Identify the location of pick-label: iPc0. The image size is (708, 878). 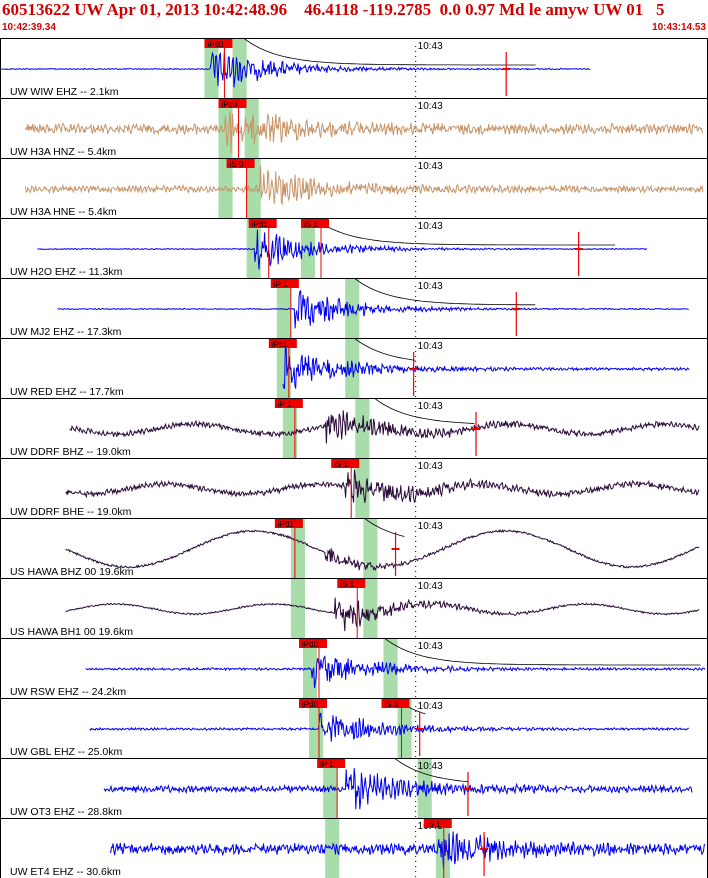
(230, 104).